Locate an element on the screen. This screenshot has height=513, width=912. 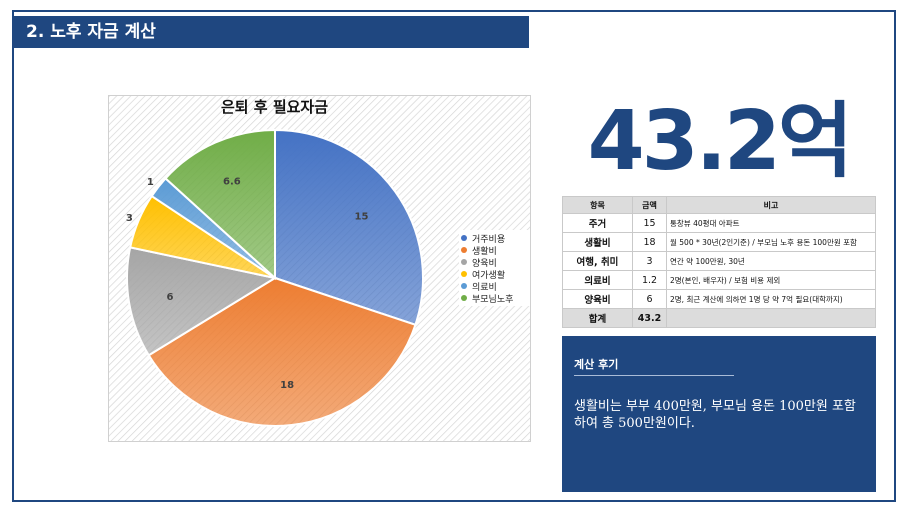
total-amount: 43.2억 is located at coordinates (720, 141).